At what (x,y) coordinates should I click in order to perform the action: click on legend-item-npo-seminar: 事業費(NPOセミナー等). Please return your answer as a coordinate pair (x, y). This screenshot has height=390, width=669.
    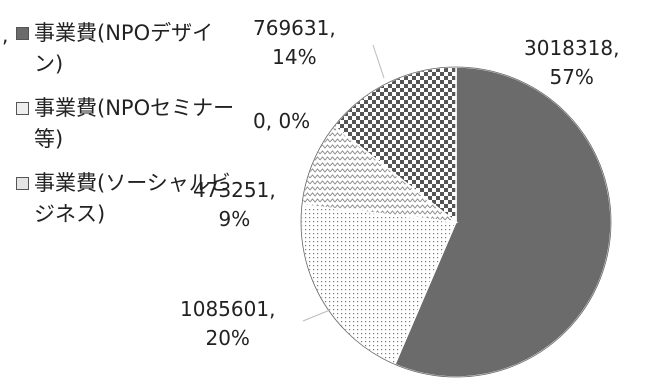
    Looking at the image, I should click on (120, 124).